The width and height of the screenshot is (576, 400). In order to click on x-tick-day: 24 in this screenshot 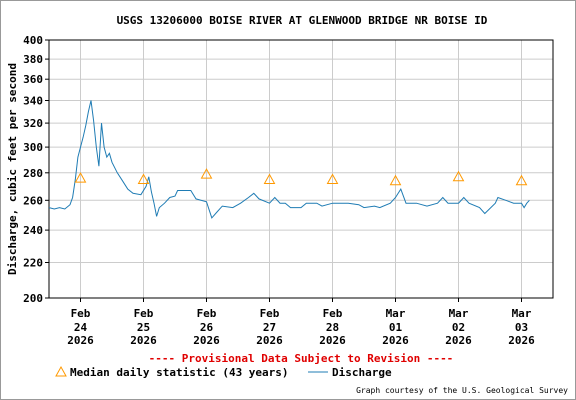, I will do `click(81, 327)`.